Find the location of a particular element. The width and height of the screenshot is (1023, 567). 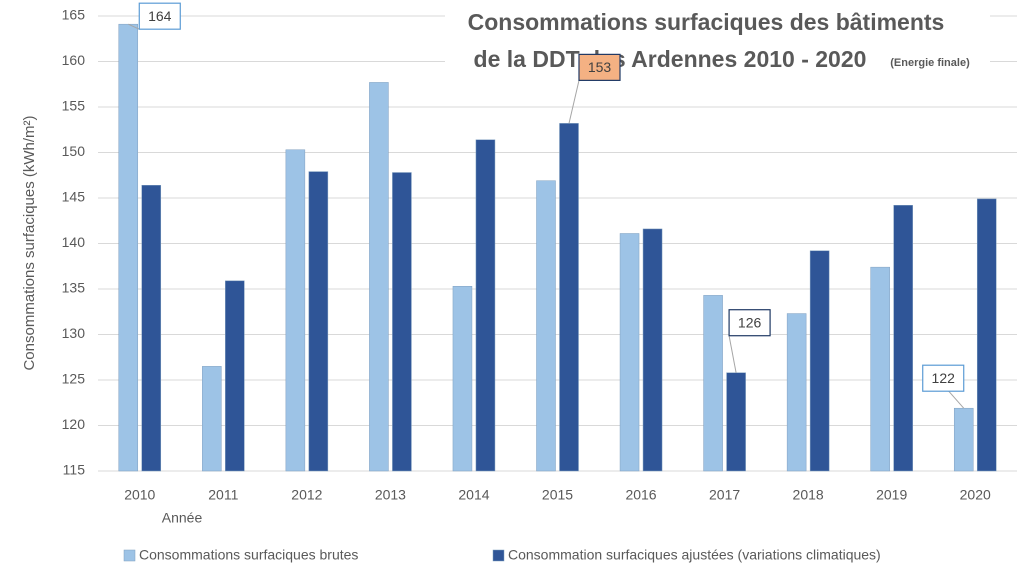

data-label: 122 is located at coordinates (944, 378).